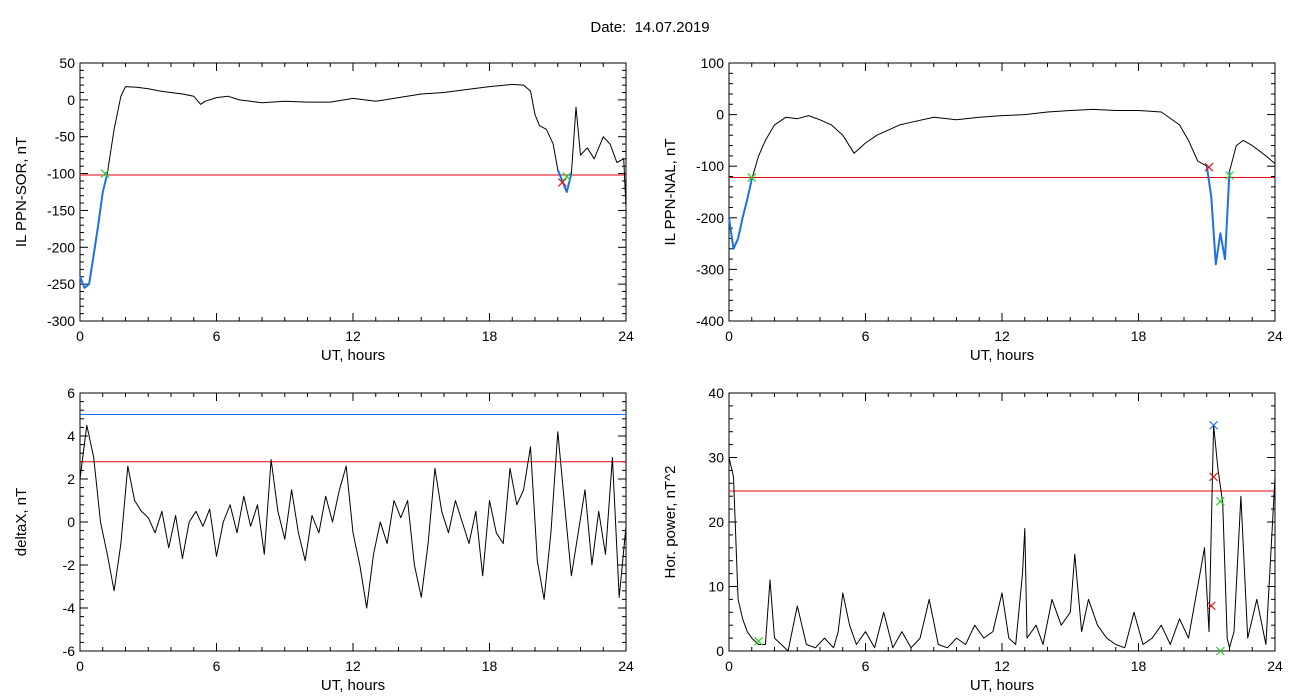 This screenshot has width=1300, height=700. What do you see at coordinates (21, 522) in the screenshot?
I see `y-axis-title: deltaX, nT` at bounding box center [21, 522].